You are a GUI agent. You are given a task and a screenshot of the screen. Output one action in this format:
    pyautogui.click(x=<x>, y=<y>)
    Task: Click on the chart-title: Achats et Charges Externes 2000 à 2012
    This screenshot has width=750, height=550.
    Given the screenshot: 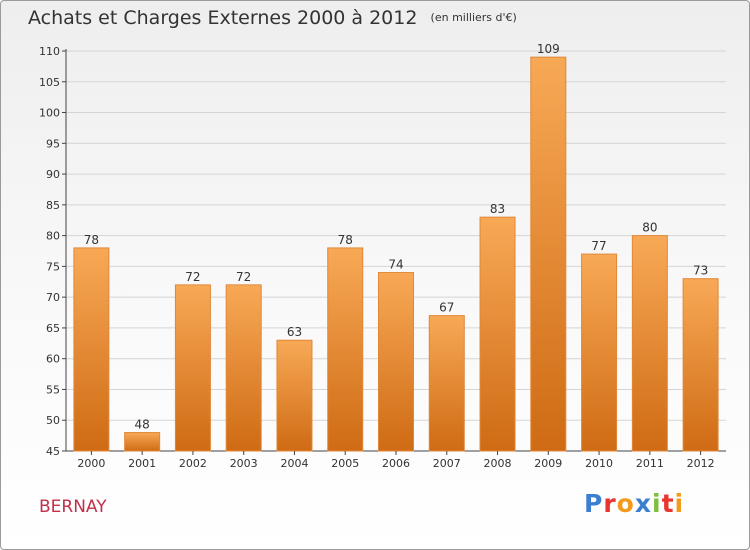 What is the action you would take?
    pyautogui.click(x=223, y=18)
    